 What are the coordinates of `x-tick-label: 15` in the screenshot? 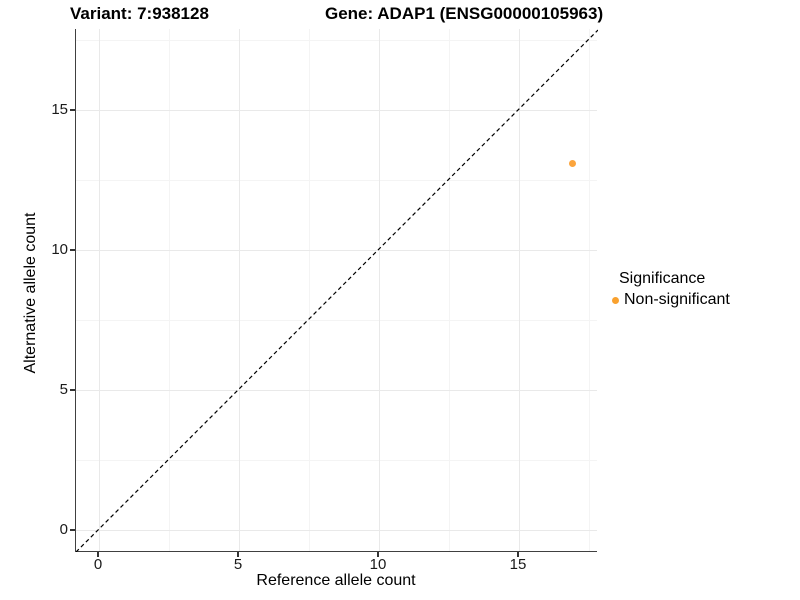 It's located at (518, 564).